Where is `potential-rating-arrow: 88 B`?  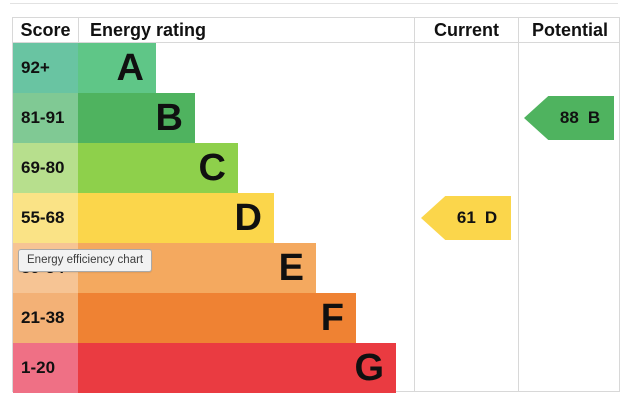
potential-rating-arrow: 88 B is located at coordinates (569, 118).